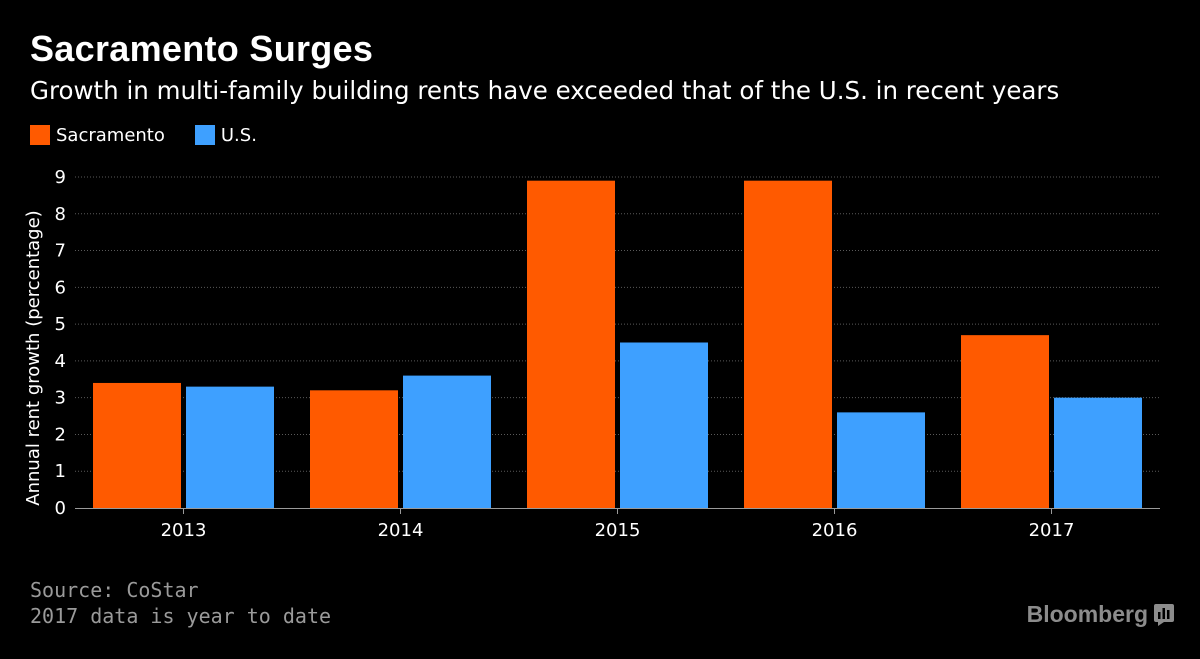  I want to click on y-tick-label: 8, so click(60, 214).